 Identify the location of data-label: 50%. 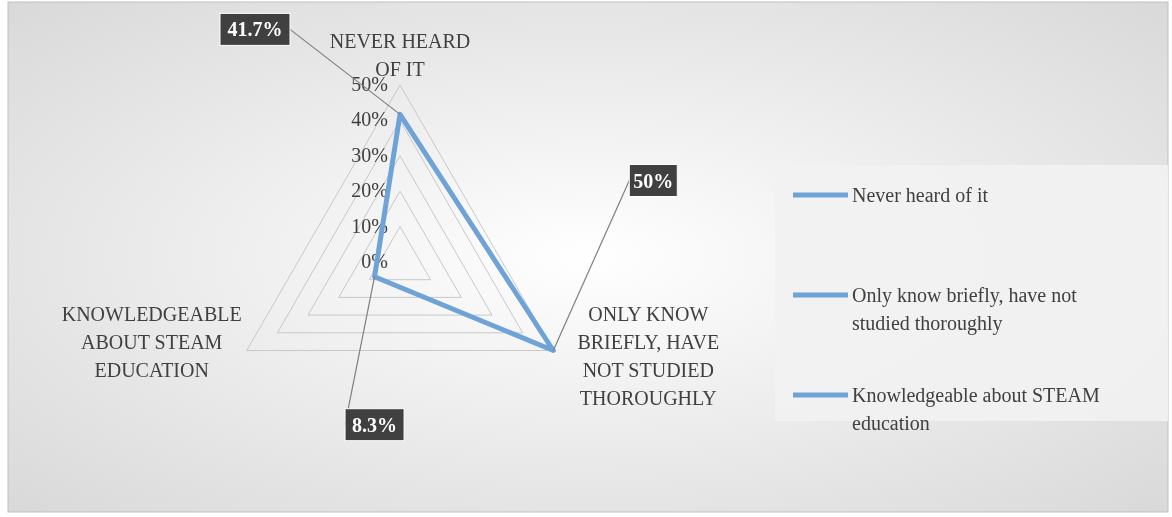
(653, 180).